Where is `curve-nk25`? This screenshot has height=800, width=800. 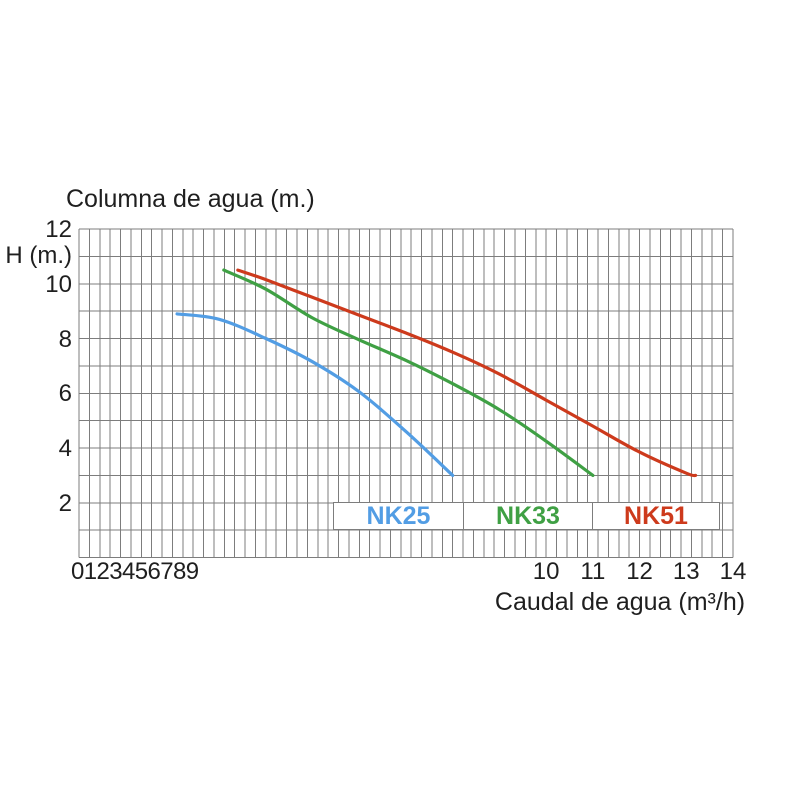
curve-nk25 is located at coordinates (315, 394).